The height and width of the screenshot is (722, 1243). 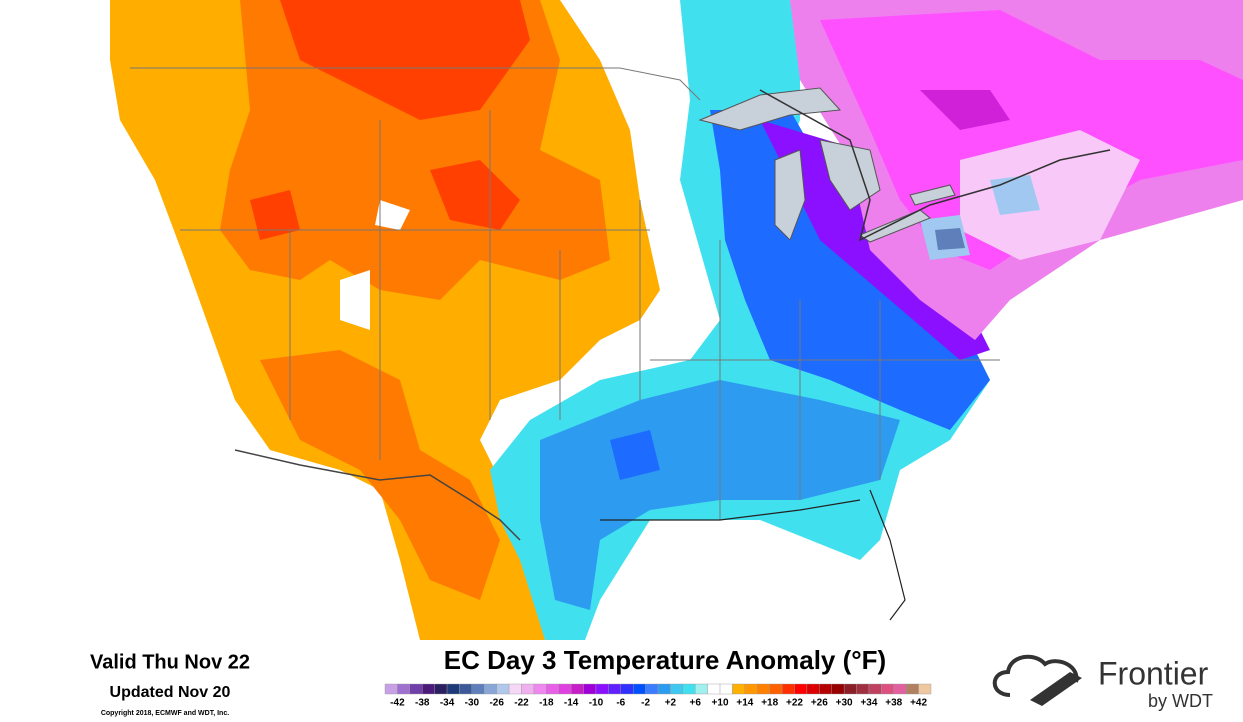 I want to click on coastline, so click(x=753, y=555).